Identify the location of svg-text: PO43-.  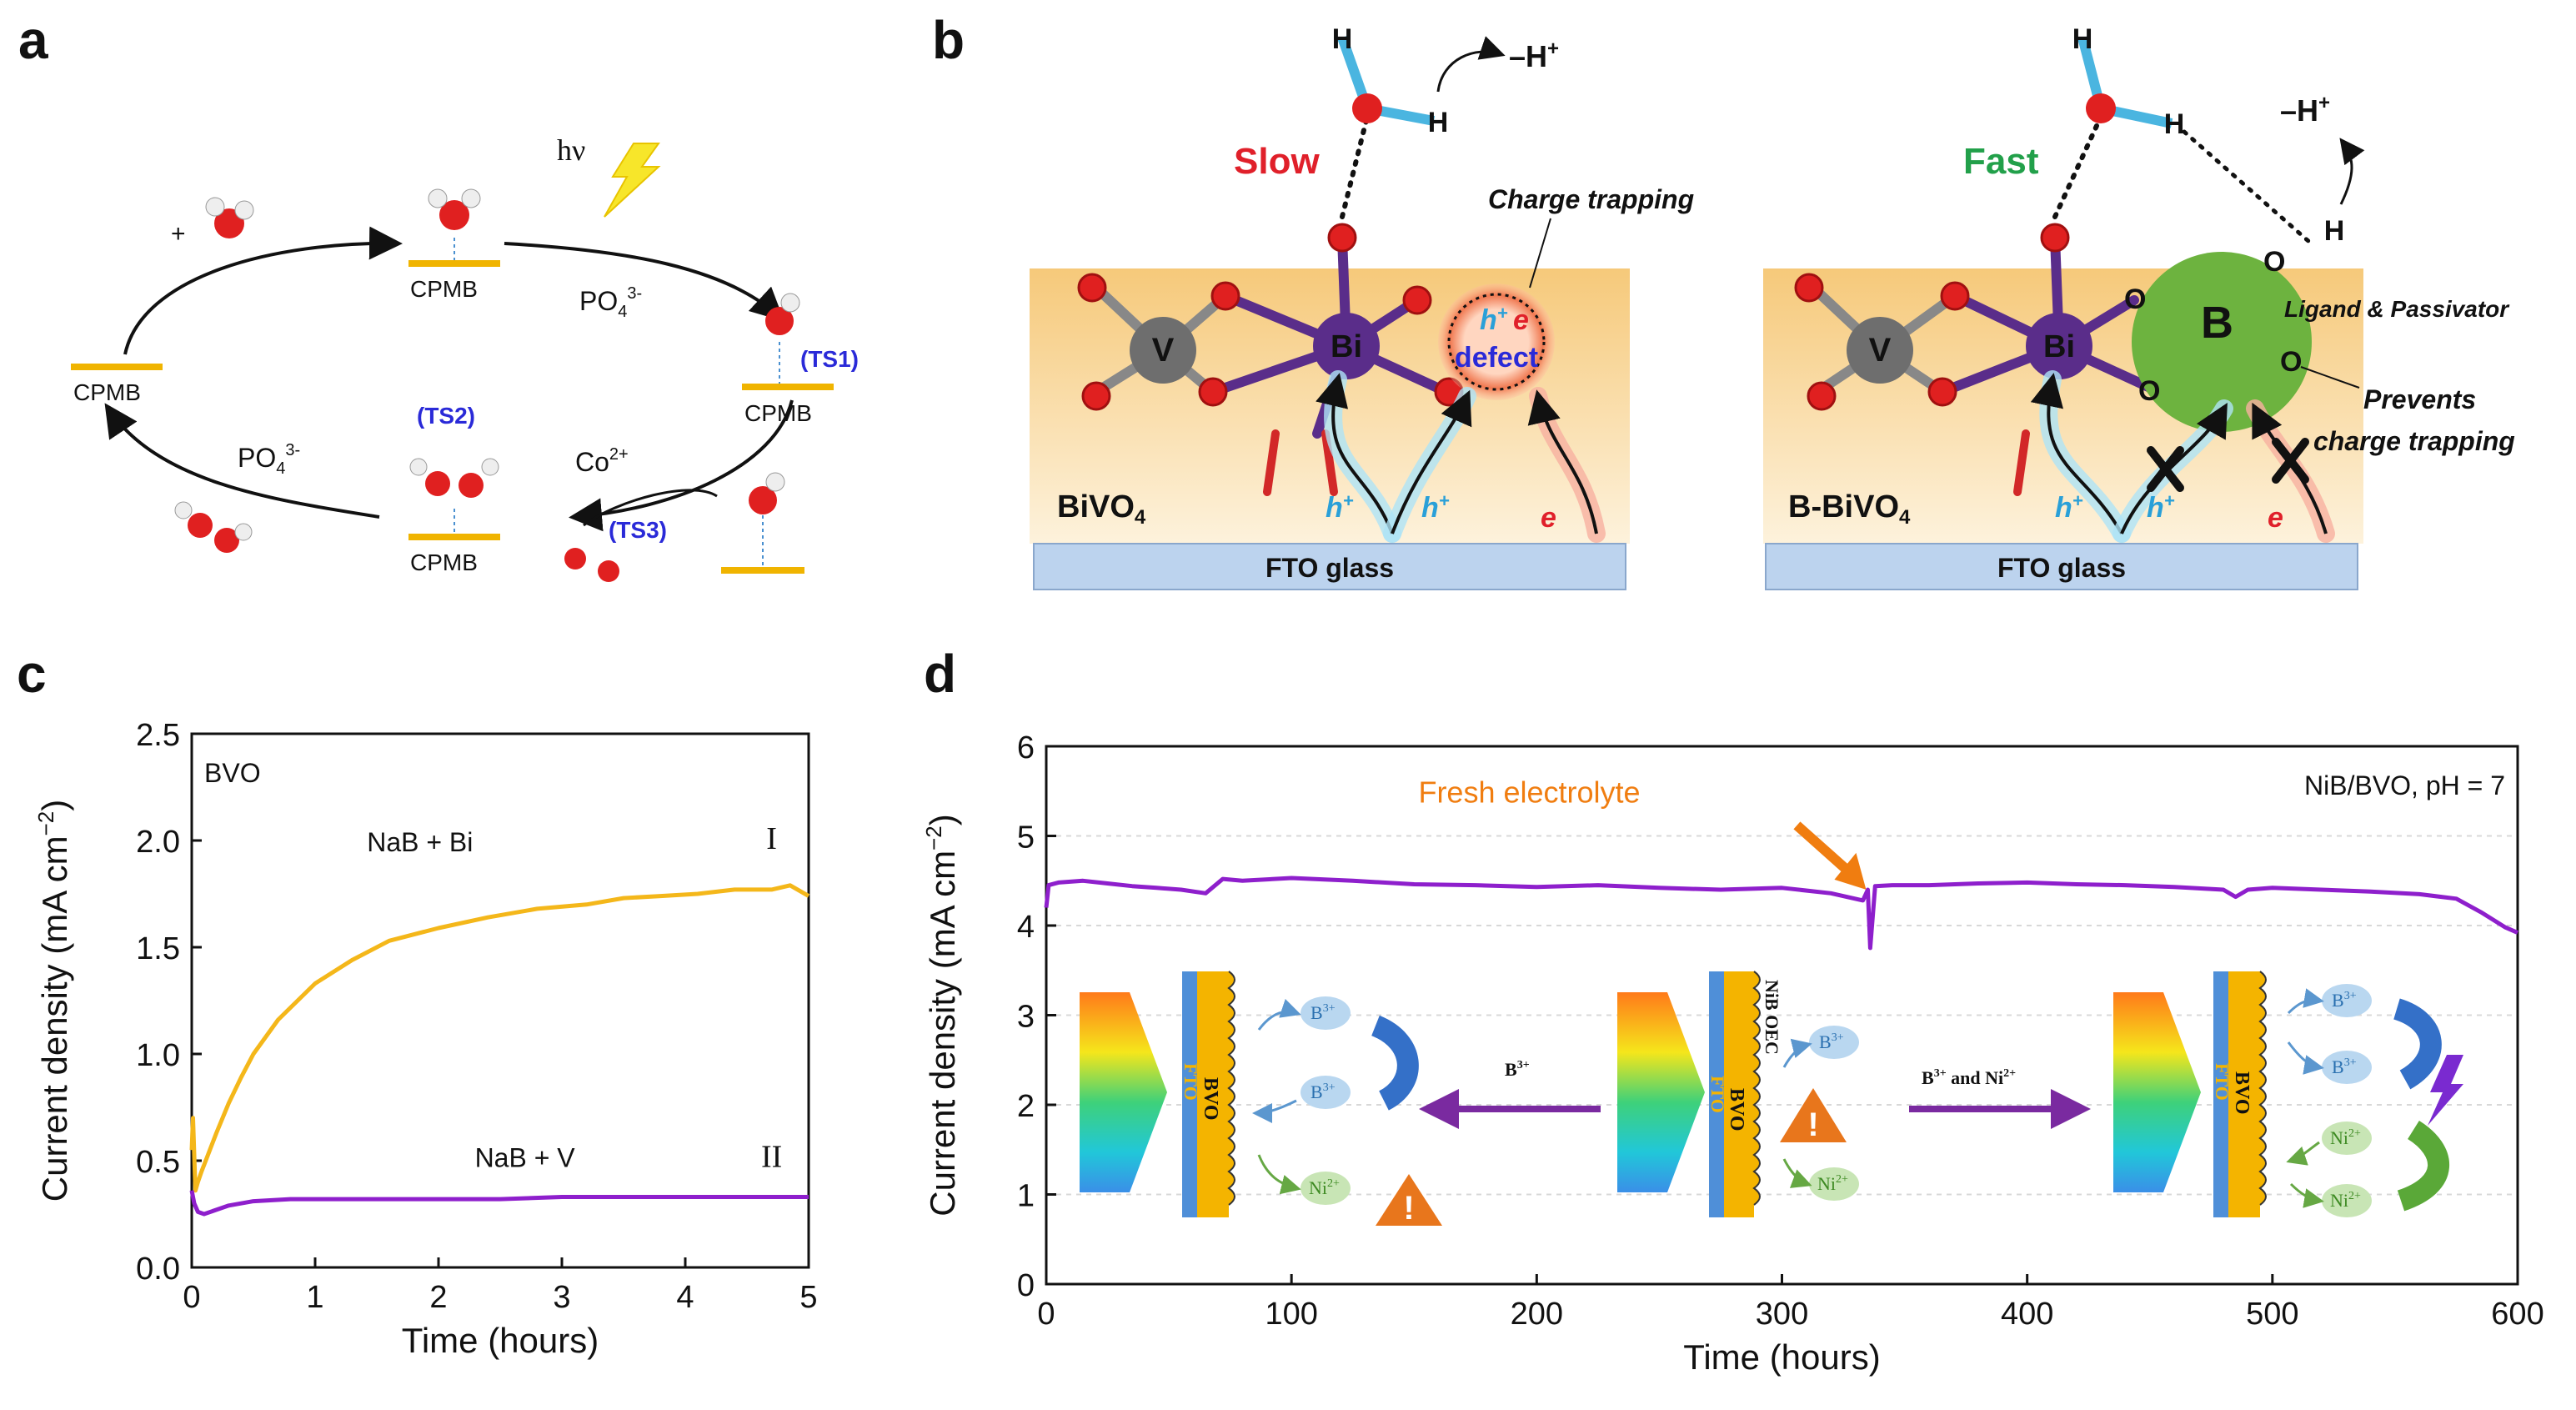
(610, 302).